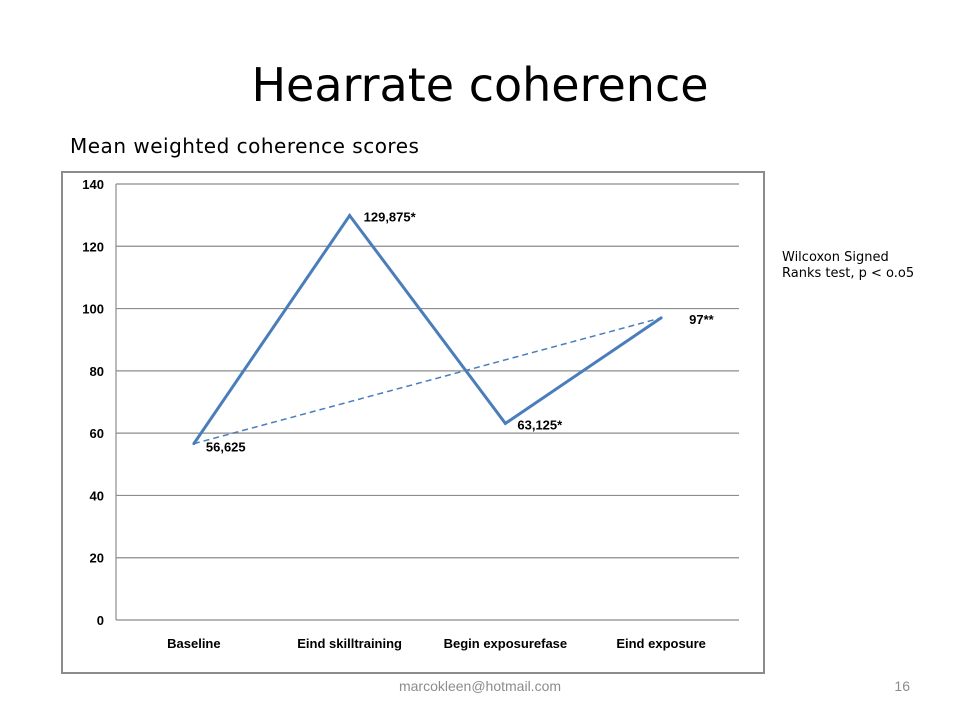 The width and height of the screenshot is (960, 720). What do you see at coordinates (848, 265) in the screenshot?
I see `statistical-test-note: Wilcoxon Signed Ranks test, p < o.o5` at bounding box center [848, 265].